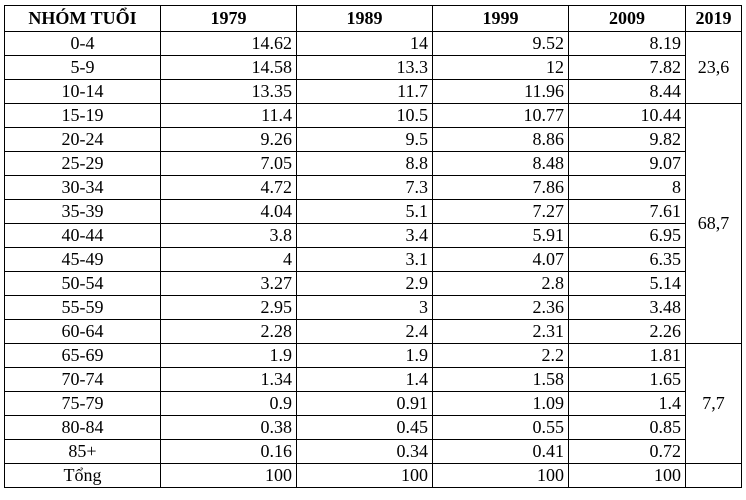  I want to click on value-cell: 7.27, so click(500, 211).